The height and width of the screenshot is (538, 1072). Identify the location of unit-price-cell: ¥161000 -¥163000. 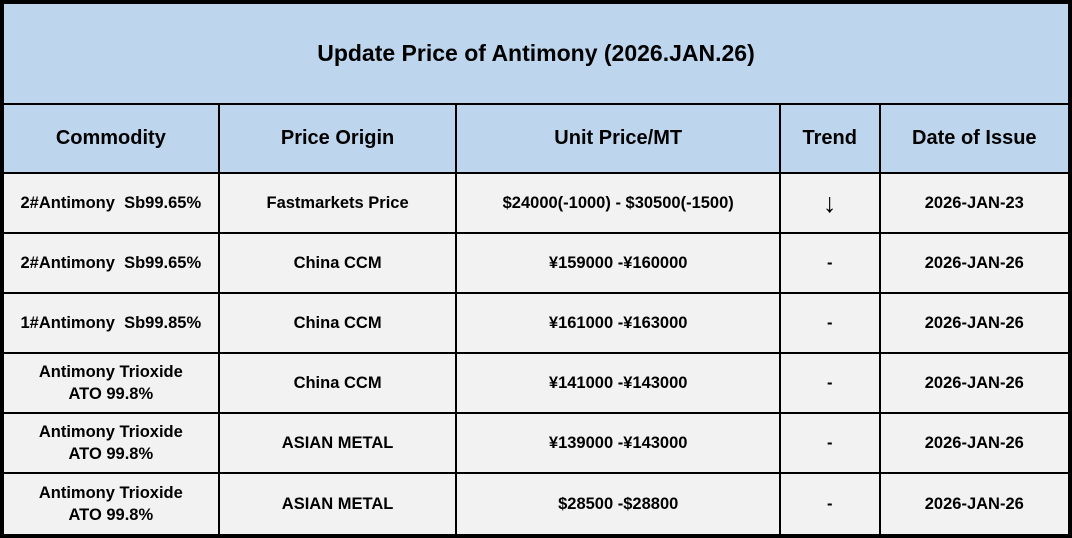
(619, 324).